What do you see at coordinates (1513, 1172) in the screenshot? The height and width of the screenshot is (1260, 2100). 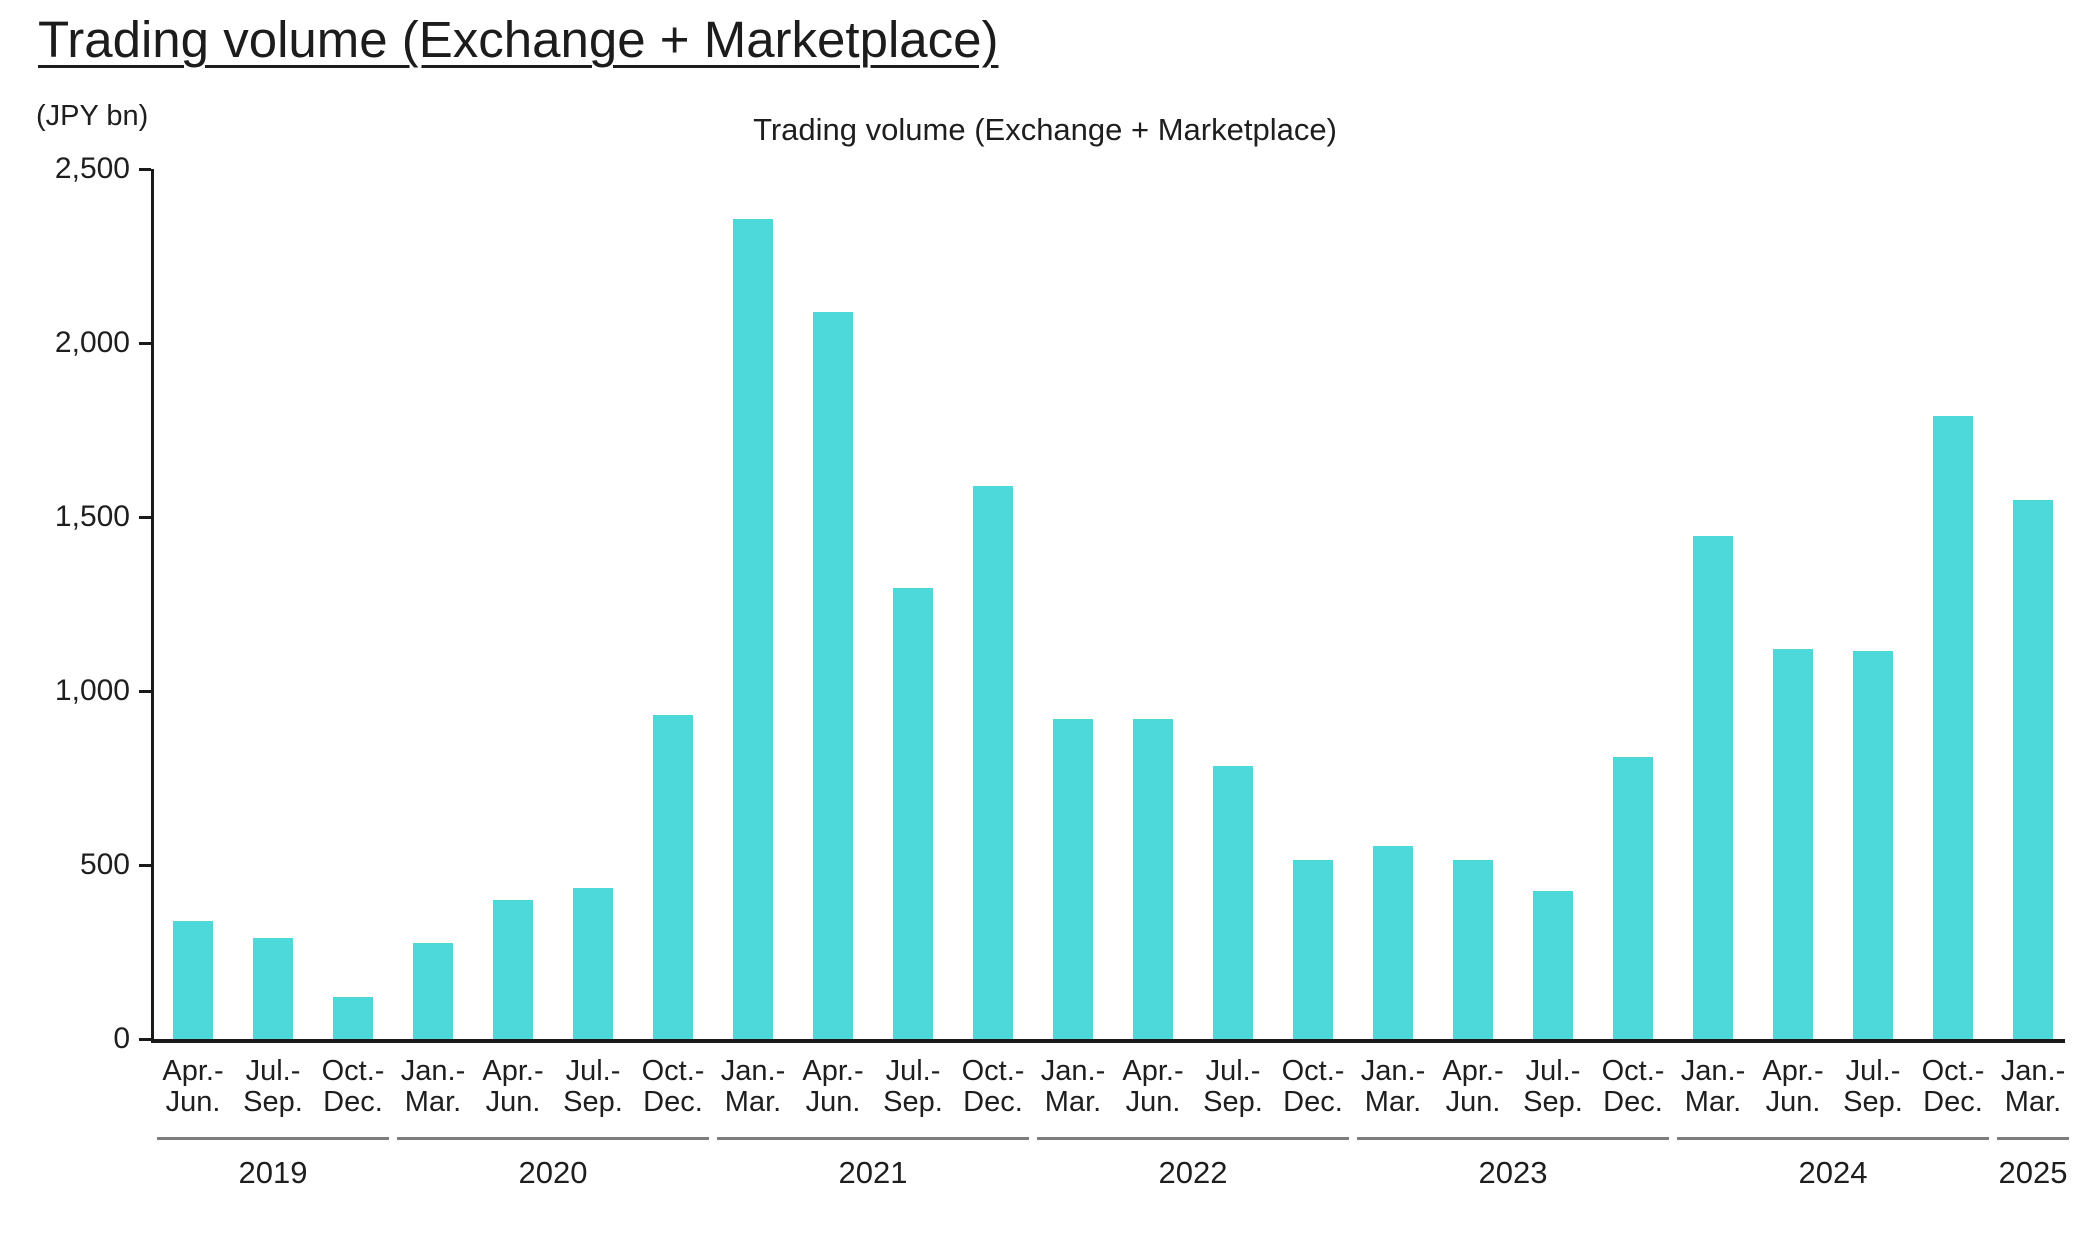 I see `year-label: 2023` at bounding box center [1513, 1172].